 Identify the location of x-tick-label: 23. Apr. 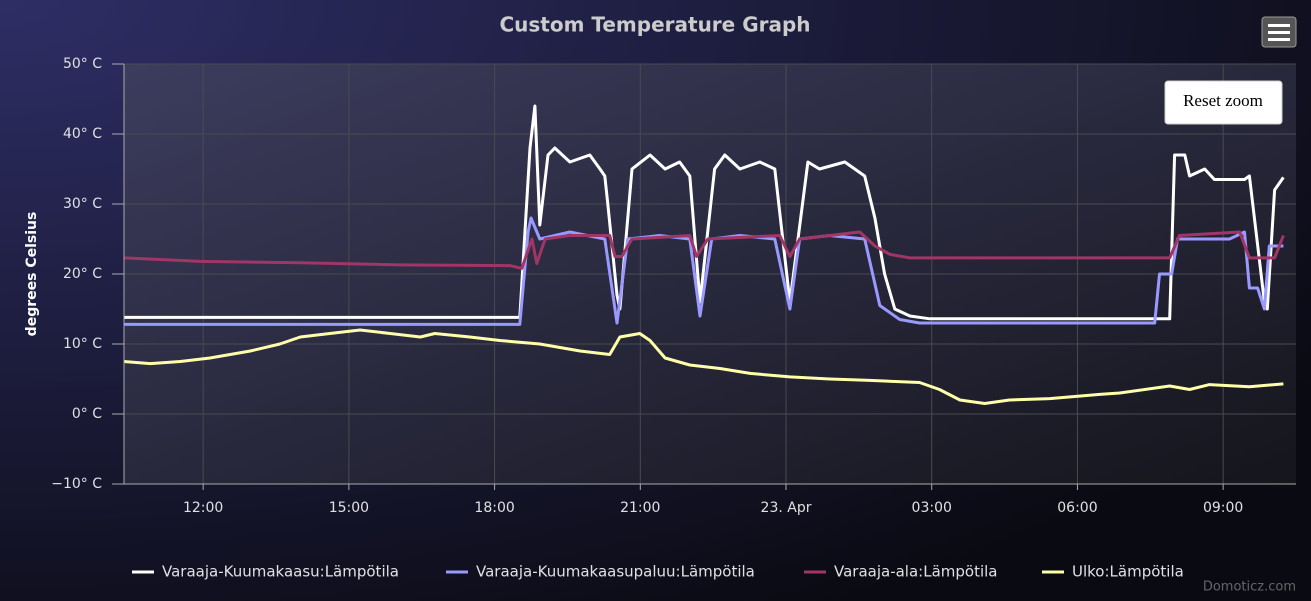
(786, 508).